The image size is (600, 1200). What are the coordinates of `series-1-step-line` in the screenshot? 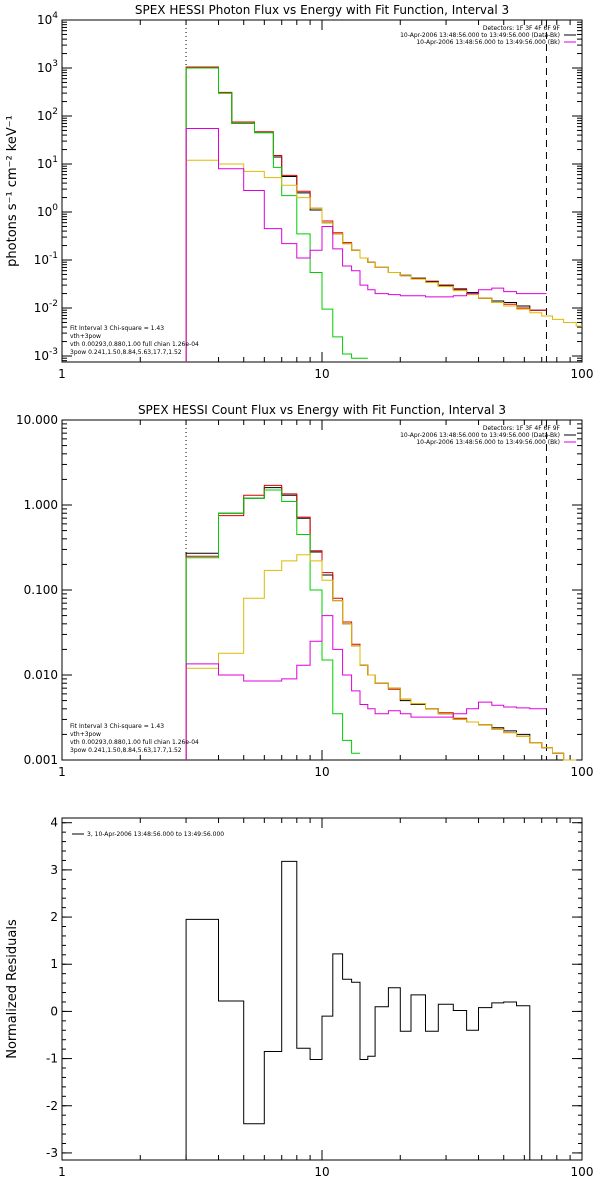 It's located at (366, 214).